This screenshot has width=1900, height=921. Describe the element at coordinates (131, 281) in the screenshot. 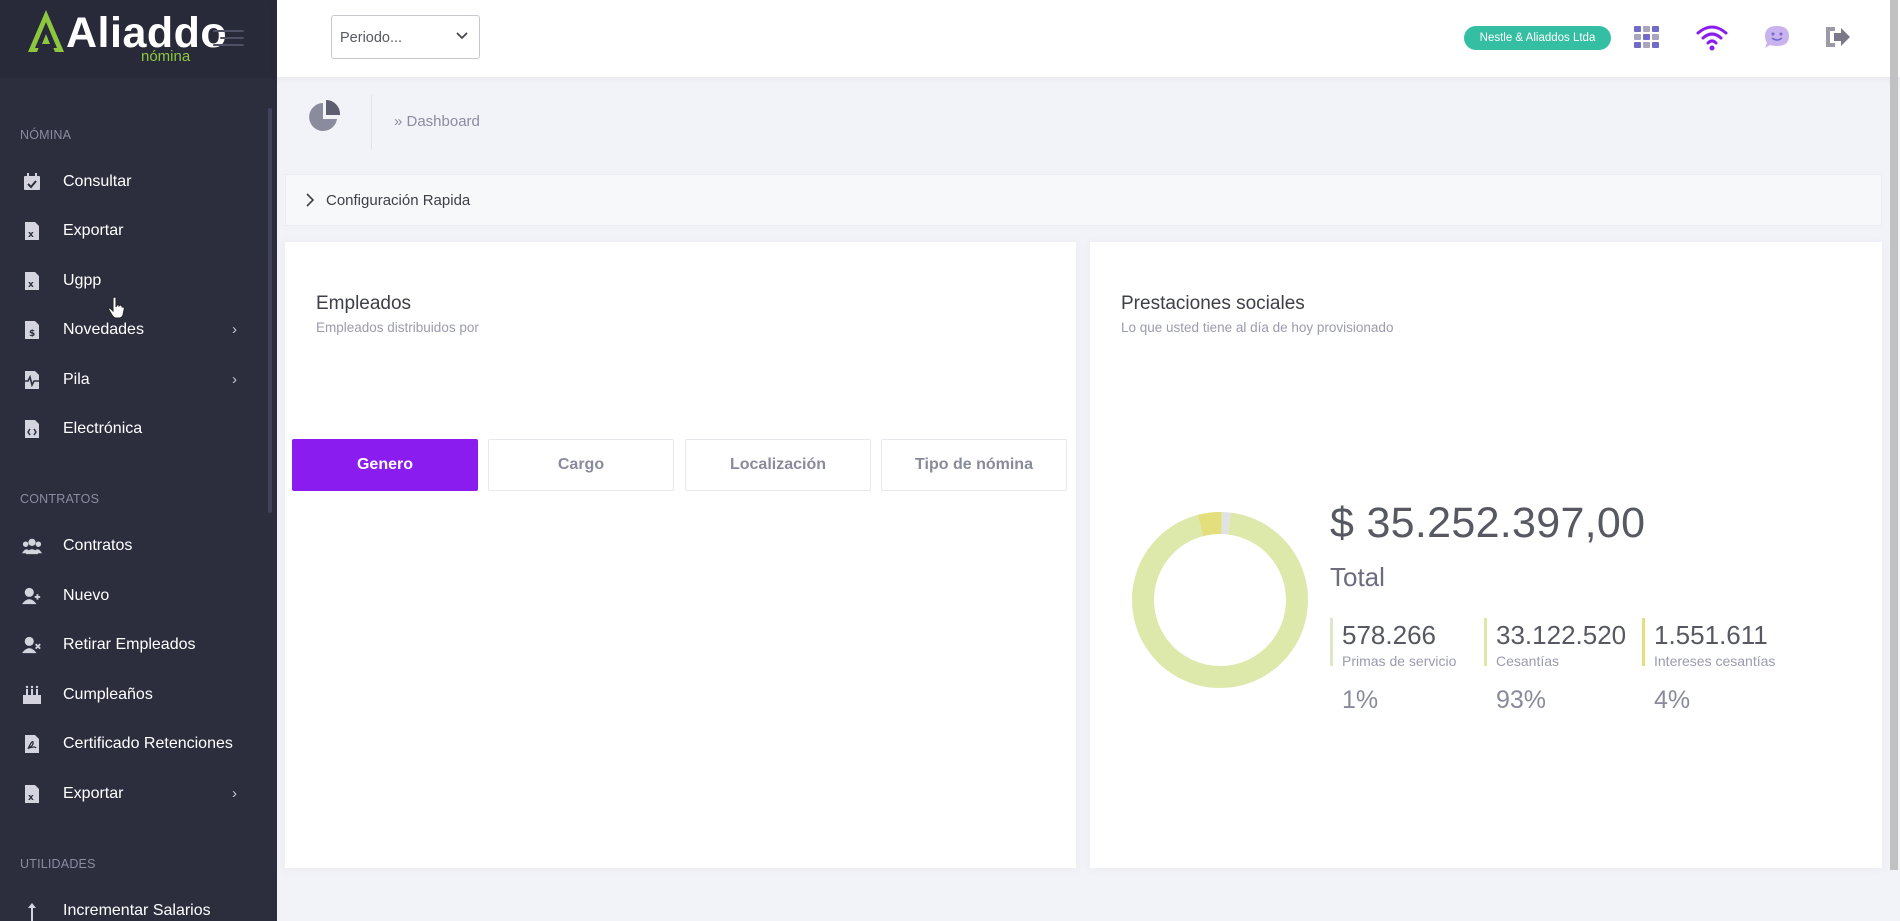

I see `sidebar-item-ugpp: x Ugpp` at that location.